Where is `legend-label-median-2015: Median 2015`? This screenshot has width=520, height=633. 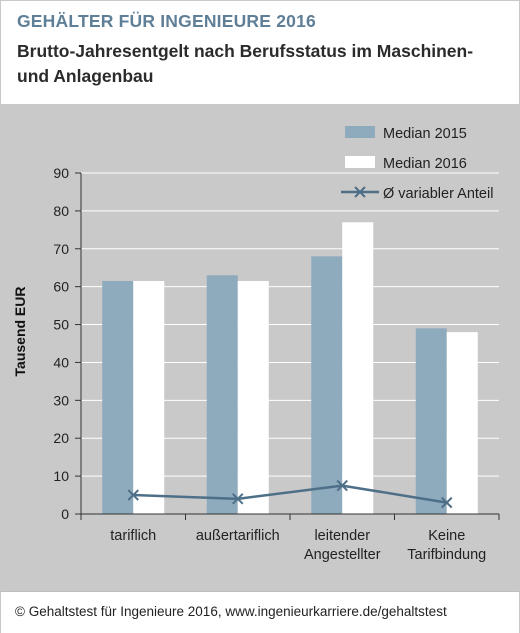 legend-label-median-2015: Median 2015 is located at coordinates (425, 134).